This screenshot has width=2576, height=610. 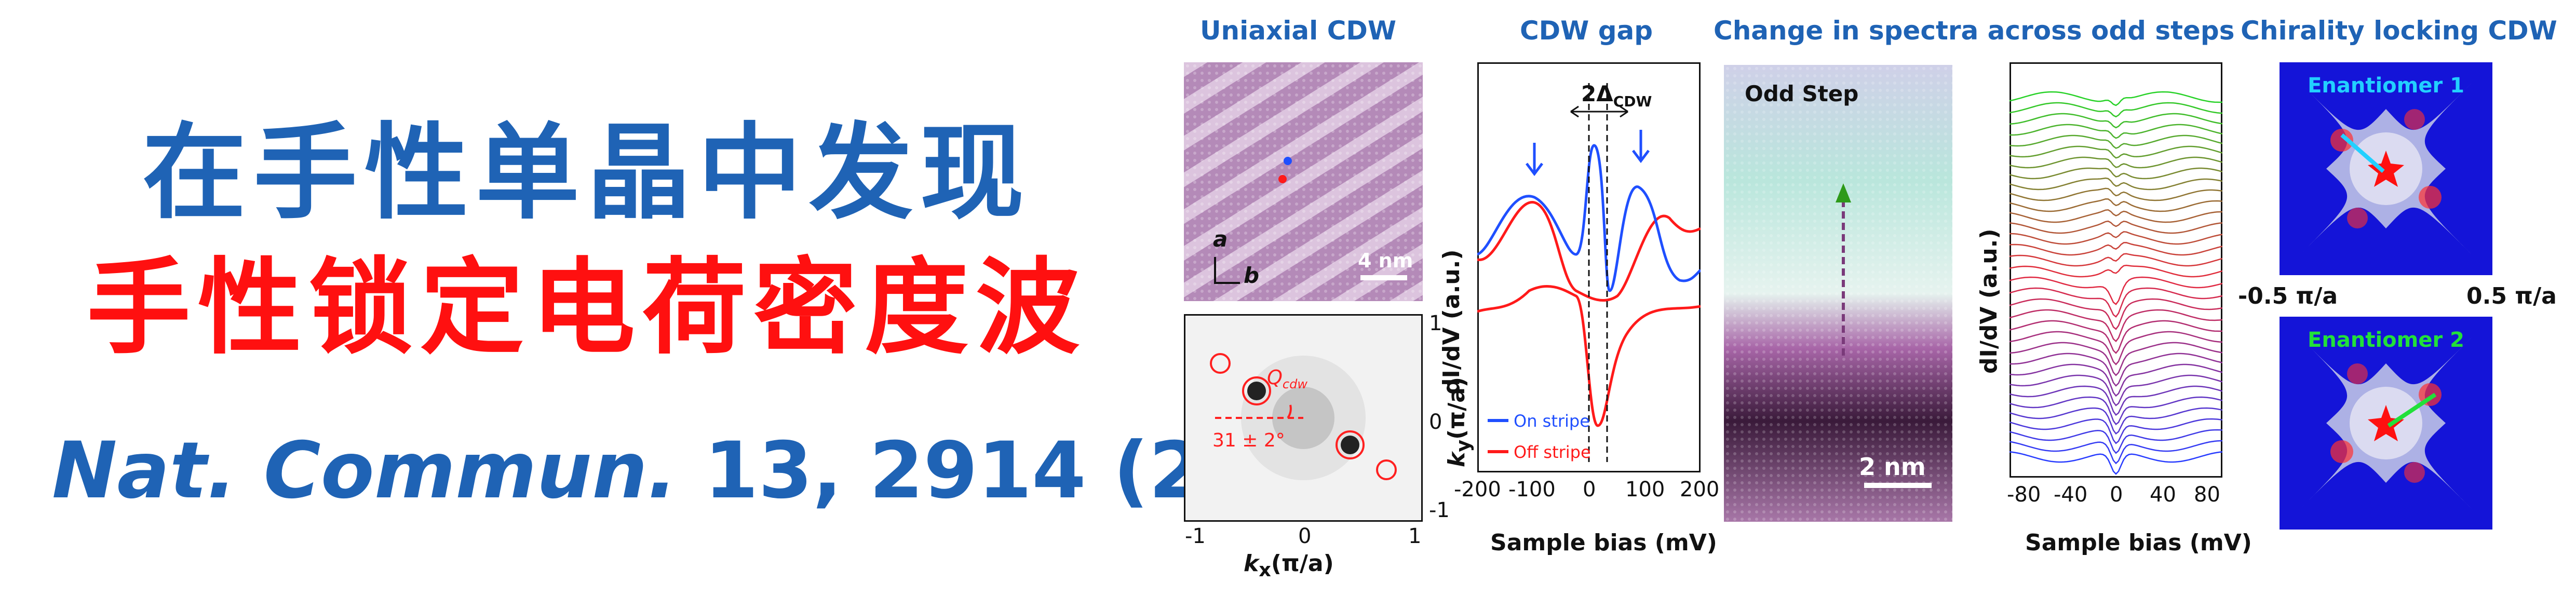 I want to click on spectra-x-tick: -80, so click(x=2024, y=495).